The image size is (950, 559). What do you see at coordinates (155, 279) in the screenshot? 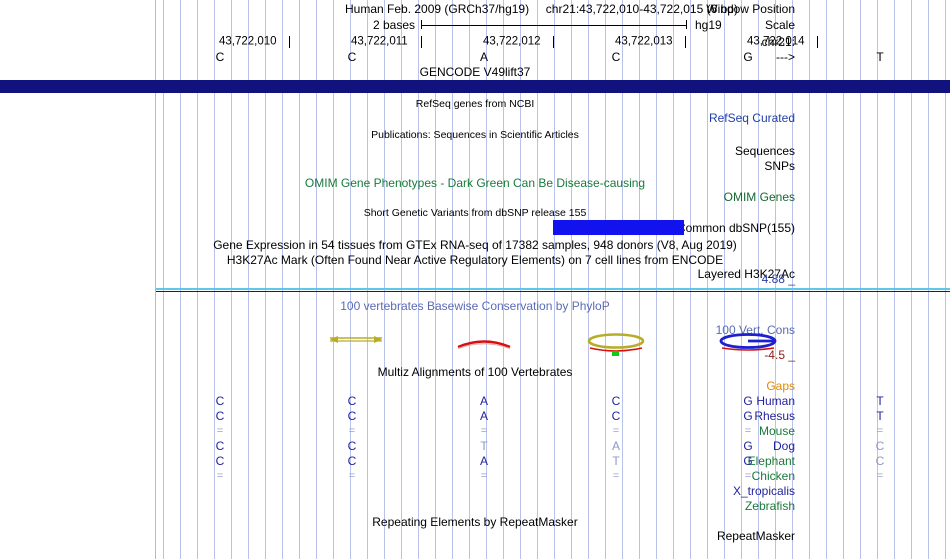
I see `label-track-divider` at bounding box center [155, 279].